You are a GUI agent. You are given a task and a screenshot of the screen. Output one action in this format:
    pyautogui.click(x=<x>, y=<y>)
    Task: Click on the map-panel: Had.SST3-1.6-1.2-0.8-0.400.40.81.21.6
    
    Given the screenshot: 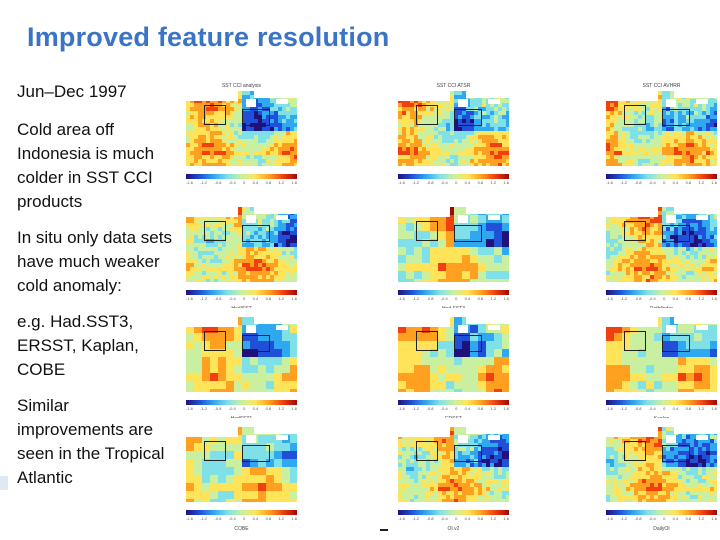 What is the action you would take?
    pyautogui.click(x=453, y=255)
    